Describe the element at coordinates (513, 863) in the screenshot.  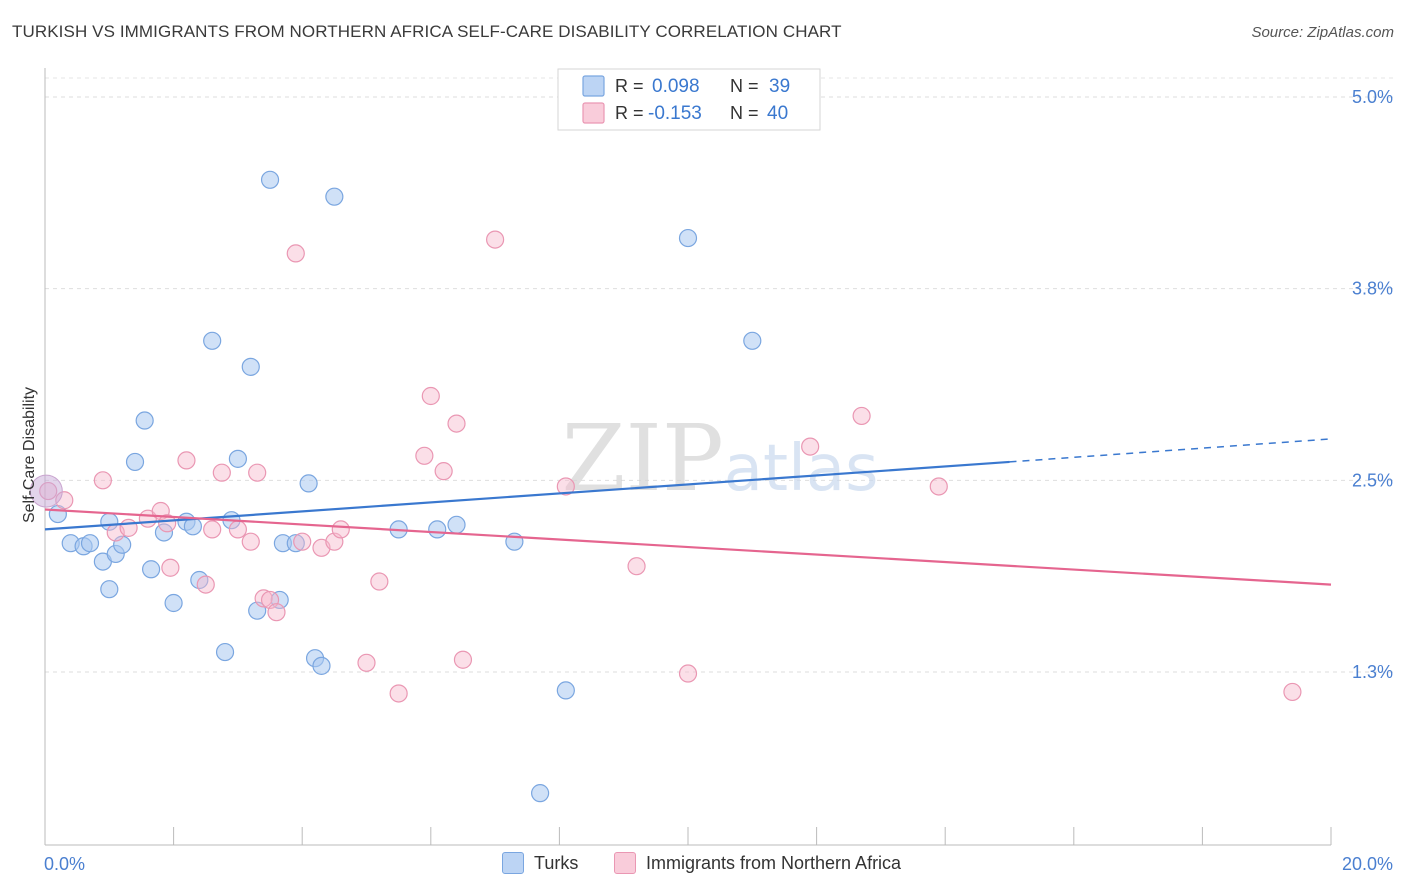
I see `turks-swatch` at that location.